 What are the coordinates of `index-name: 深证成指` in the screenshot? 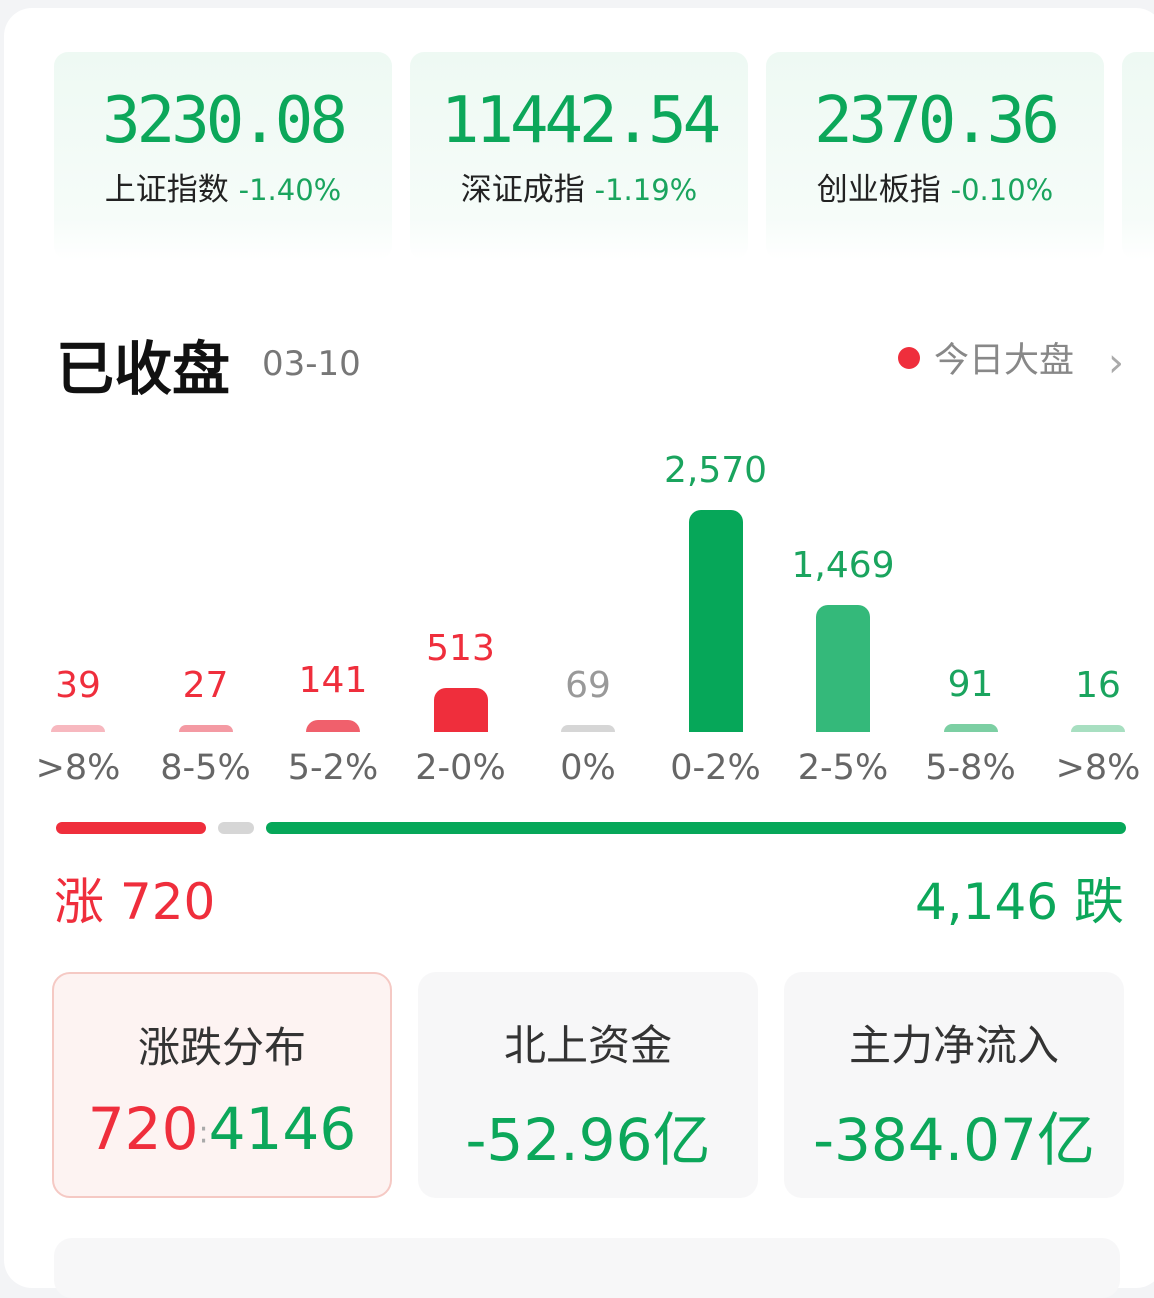 It's located at (522, 190).